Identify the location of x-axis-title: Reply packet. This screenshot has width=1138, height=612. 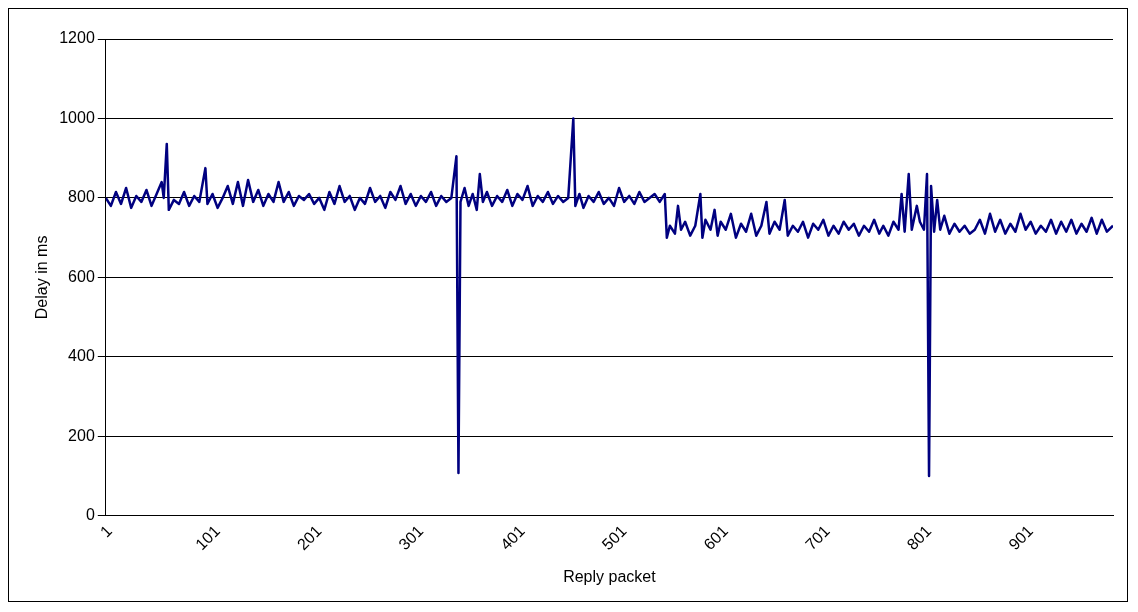
(610, 576).